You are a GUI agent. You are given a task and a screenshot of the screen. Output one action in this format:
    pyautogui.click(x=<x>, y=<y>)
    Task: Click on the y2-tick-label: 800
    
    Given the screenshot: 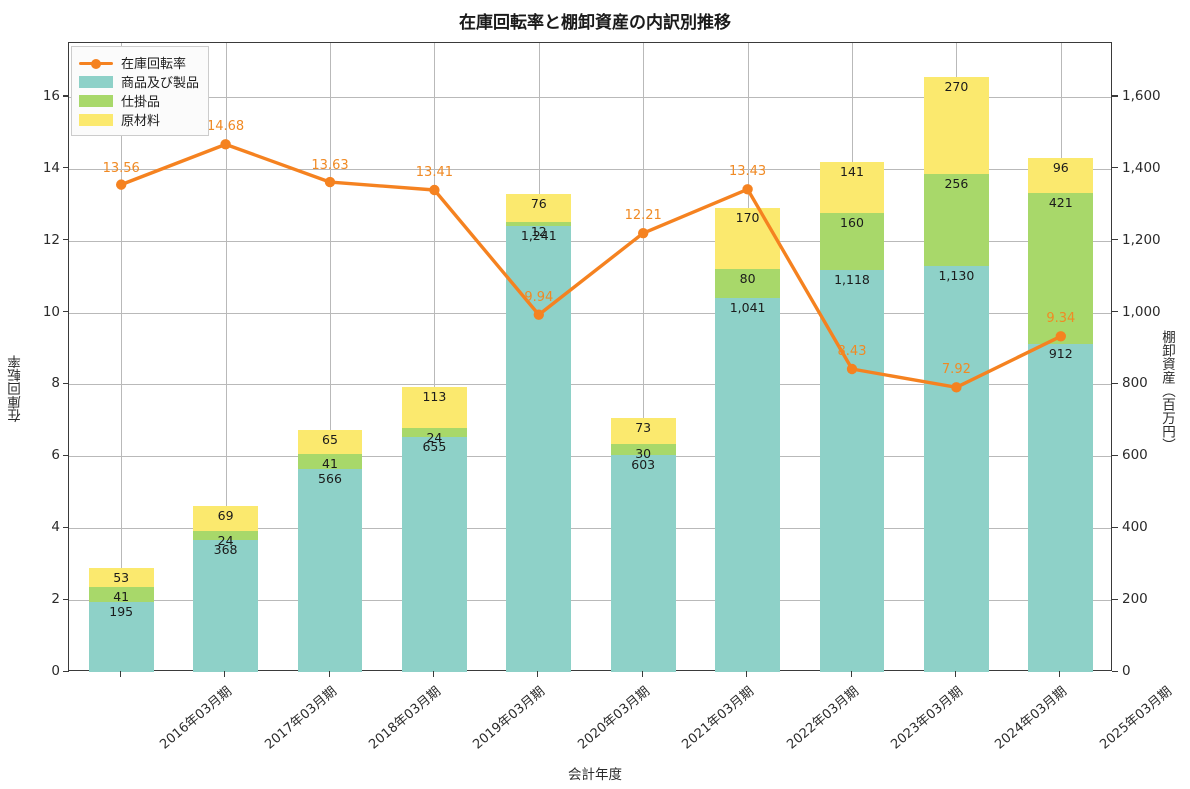 What is the action you would take?
    pyautogui.click(x=1135, y=383)
    